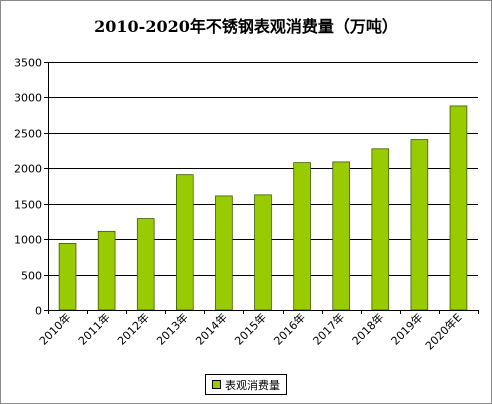 This screenshot has width=492, height=404. What do you see at coordinates (28, 63) in the screenshot?
I see `y-tick-label: 3500` at bounding box center [28, 63].